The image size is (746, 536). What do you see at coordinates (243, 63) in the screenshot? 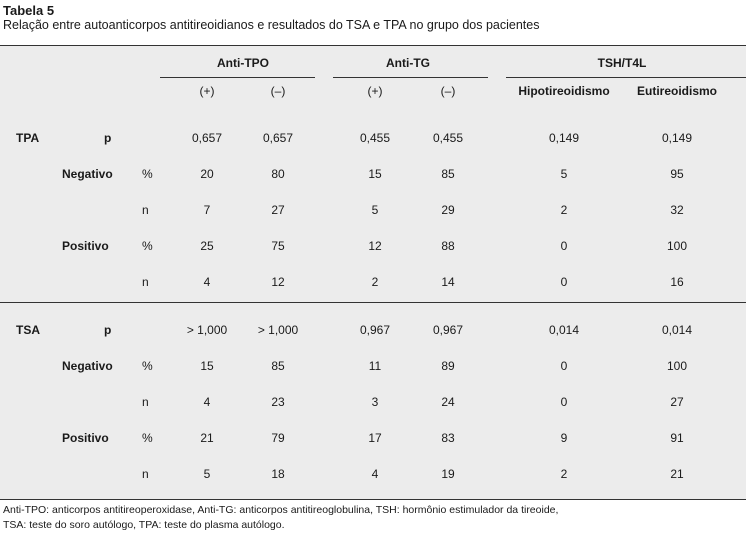
I see `group-header-anti-tpo: Anti-TPO` at bounding box center [243, 63].